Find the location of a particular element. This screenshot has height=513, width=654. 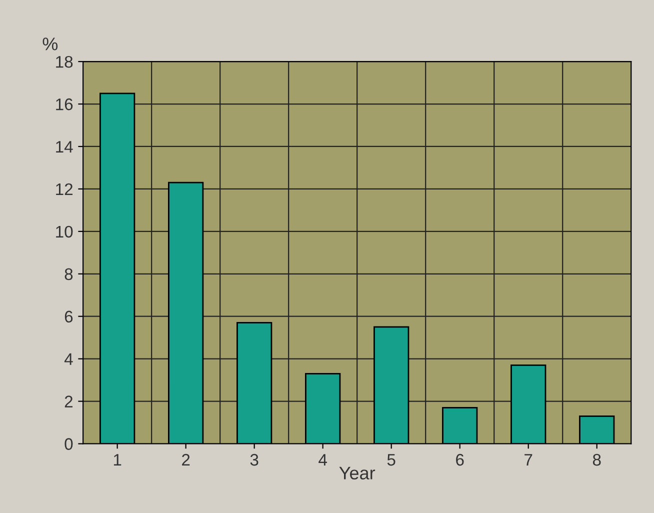

y-tick-label: 14 is located at coordinates (64, 147).